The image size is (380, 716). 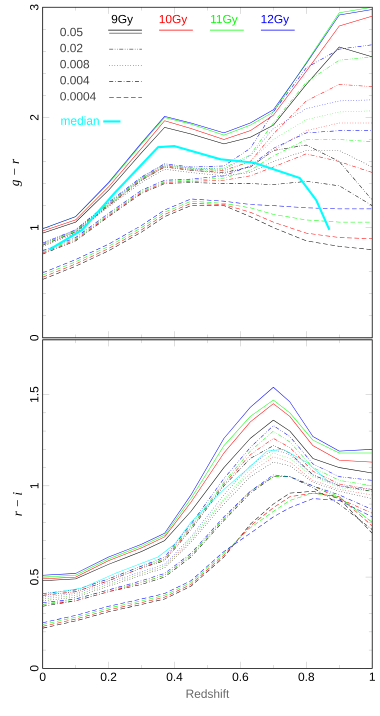 I want to click on text: median, so click(x=81, y=120).